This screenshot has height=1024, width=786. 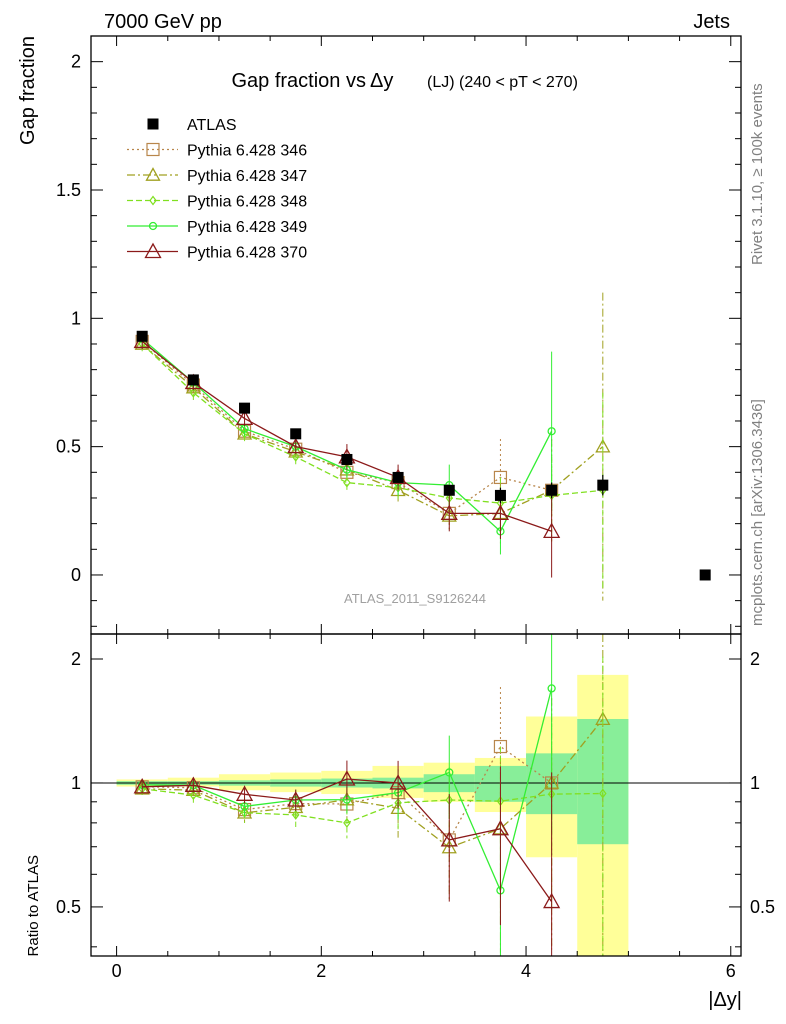 I want to click on legend-item-5: Pythia 6.428 370, so click(x=217, y=252).